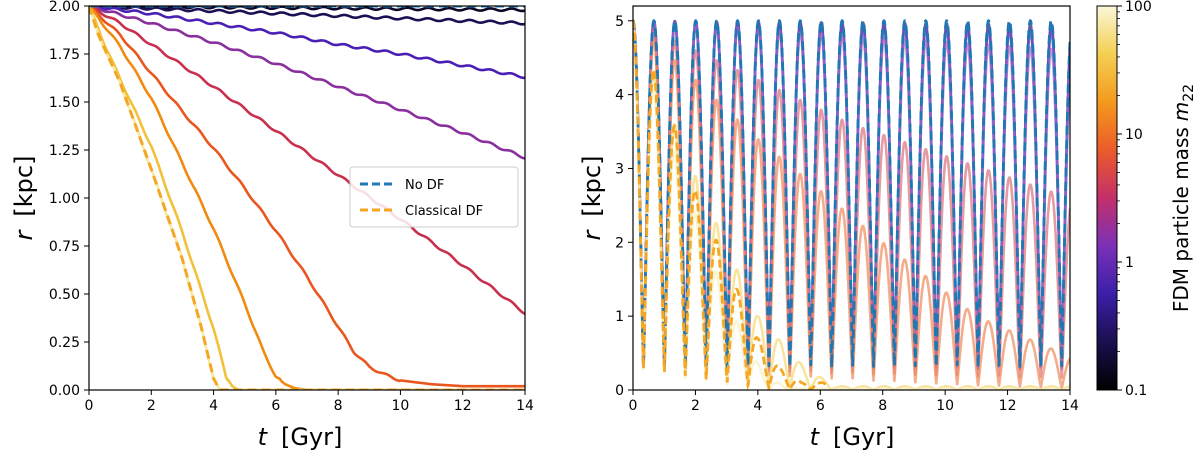 Image resolution: width=1200 pixels, height=454 pixels. What do you see at coordinates (619, 169) in the screenshot?
I see `right-y-tick-label: 3` at bounding box center [619, 169].